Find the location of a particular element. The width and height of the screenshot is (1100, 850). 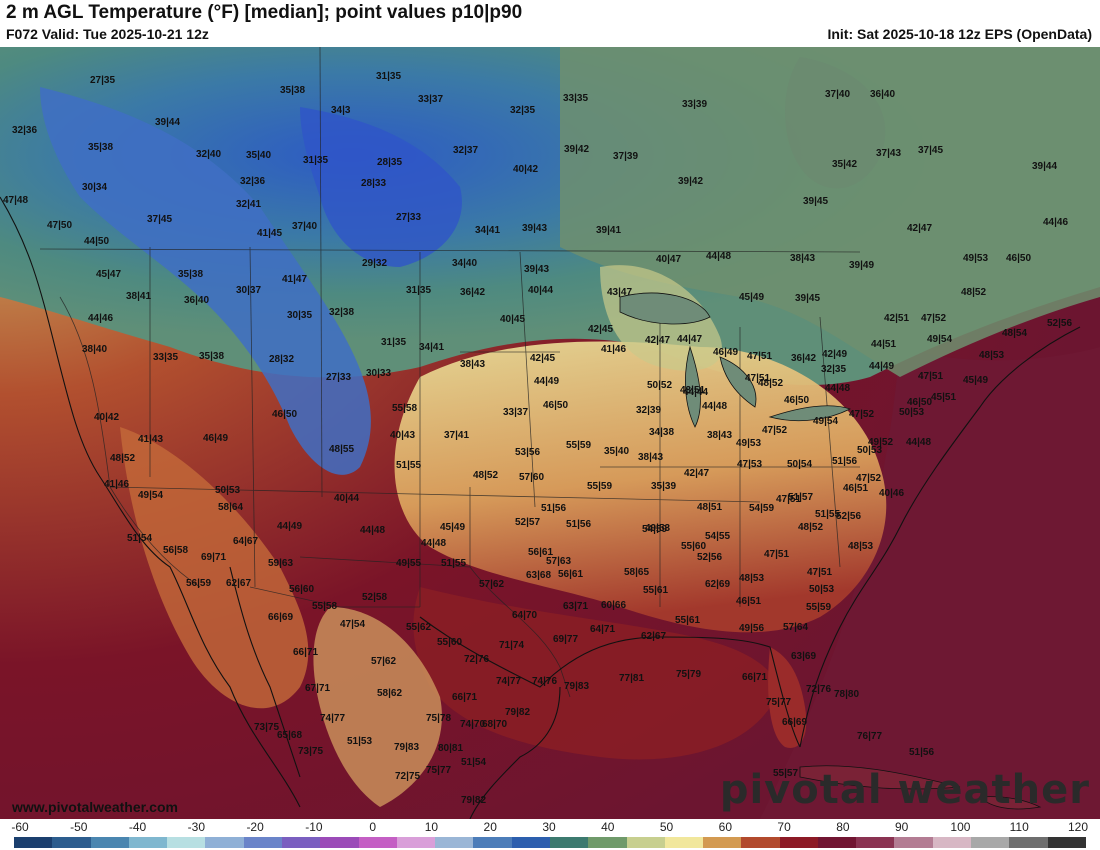

point-value-label: 44|49 is located at coordinates (547, 381).